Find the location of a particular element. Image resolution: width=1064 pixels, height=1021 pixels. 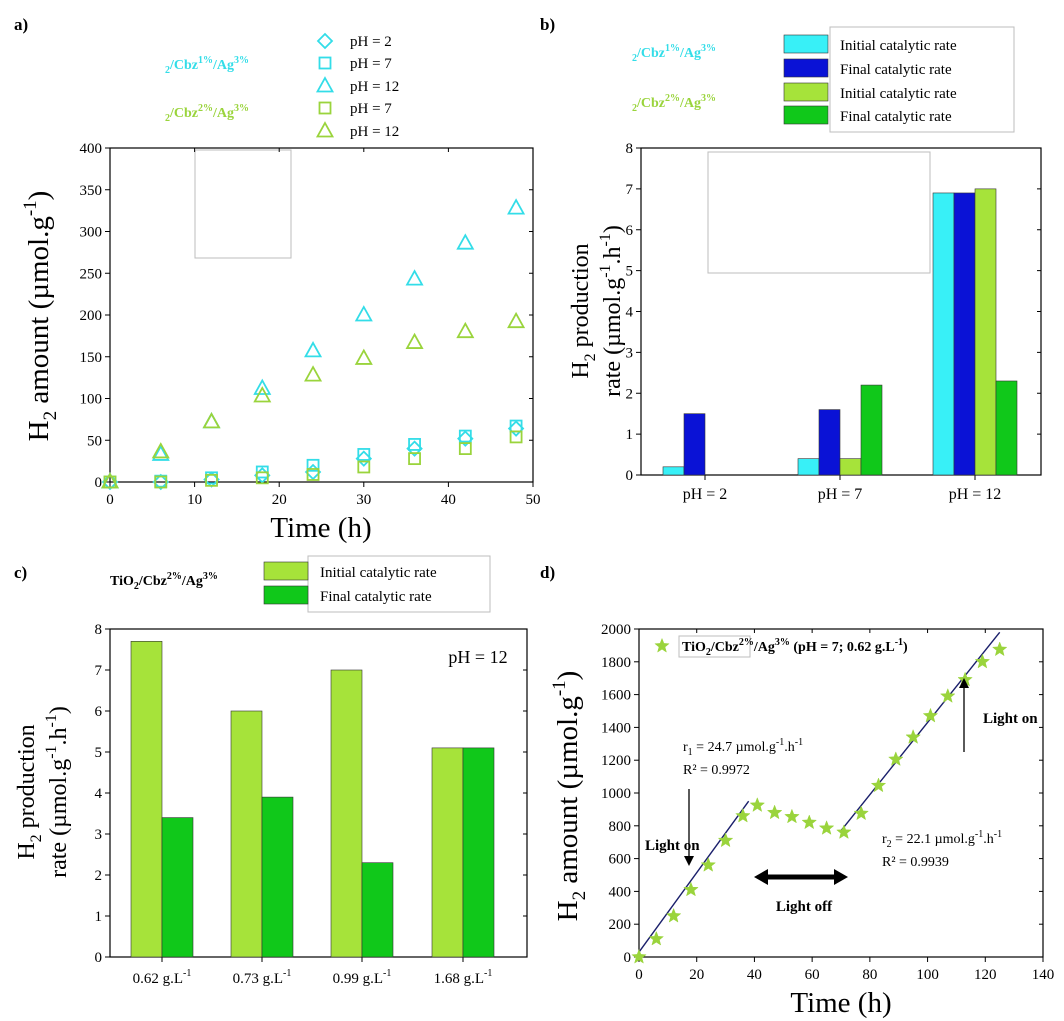

x-tick-label: 50 is located at coordinates (533, 500).